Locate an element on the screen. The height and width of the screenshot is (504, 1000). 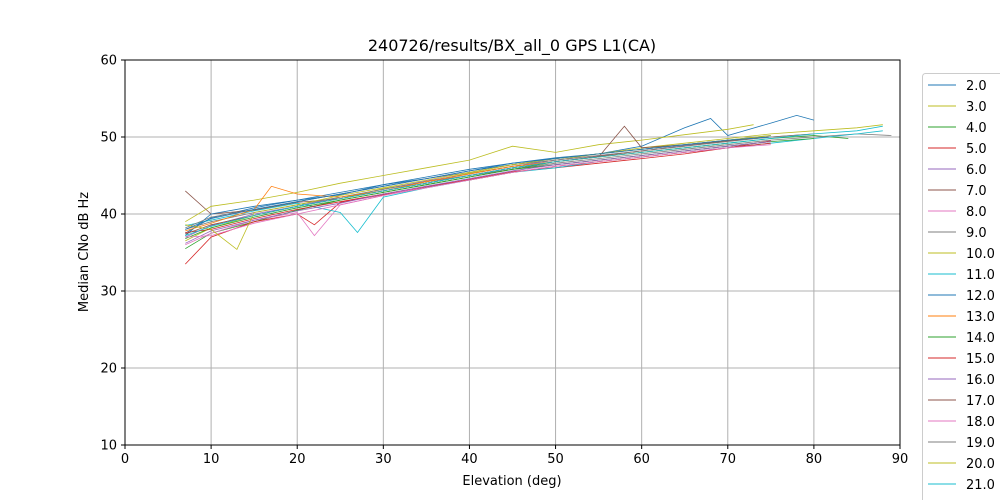
x-axis-label: Elevation (deg) is located at coordinates (511, 481).